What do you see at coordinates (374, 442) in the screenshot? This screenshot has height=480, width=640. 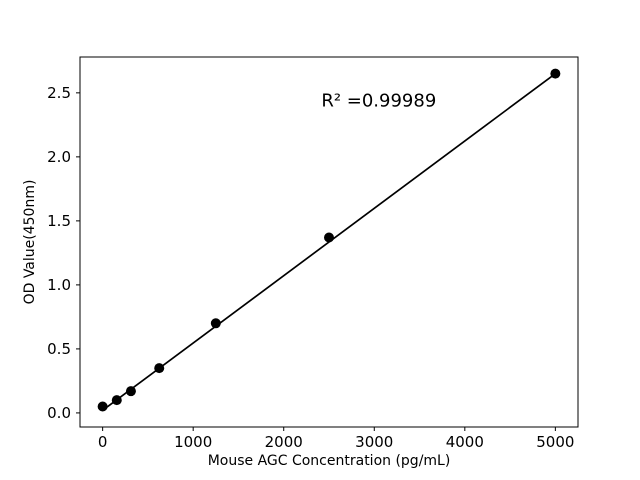 I see `x-tick-label: 3000` at bounding box center [374, 442].